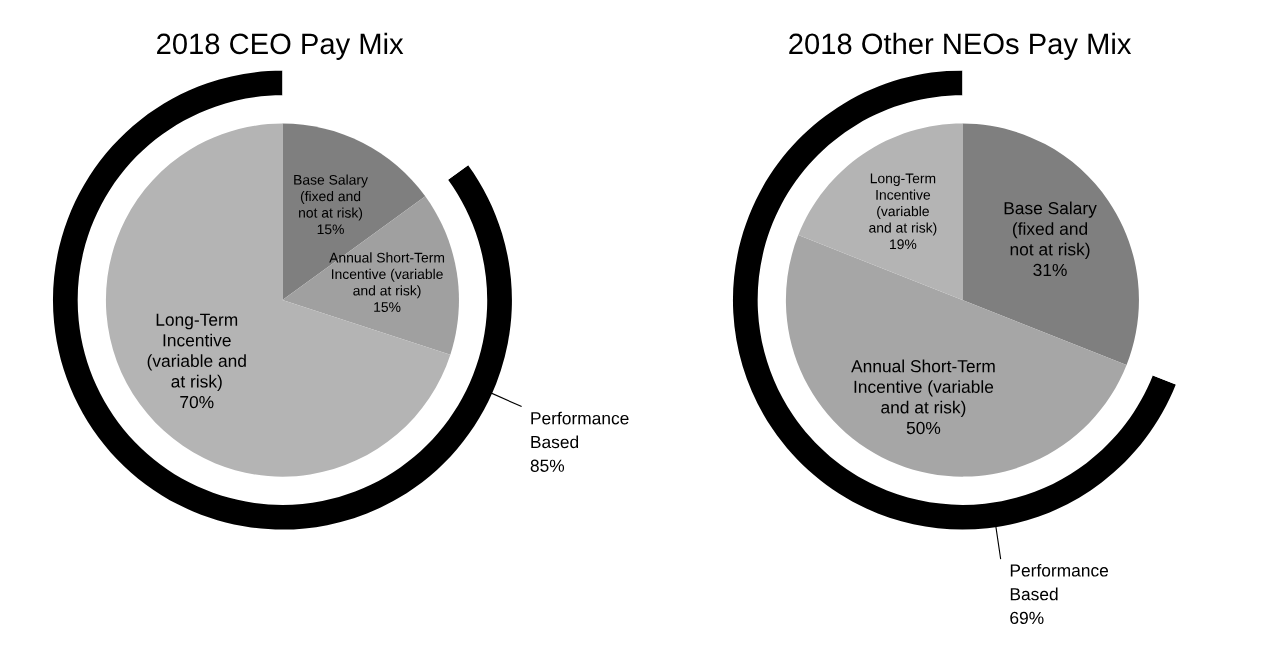  I want to click on data-label: 69%, so click(1027, 618).